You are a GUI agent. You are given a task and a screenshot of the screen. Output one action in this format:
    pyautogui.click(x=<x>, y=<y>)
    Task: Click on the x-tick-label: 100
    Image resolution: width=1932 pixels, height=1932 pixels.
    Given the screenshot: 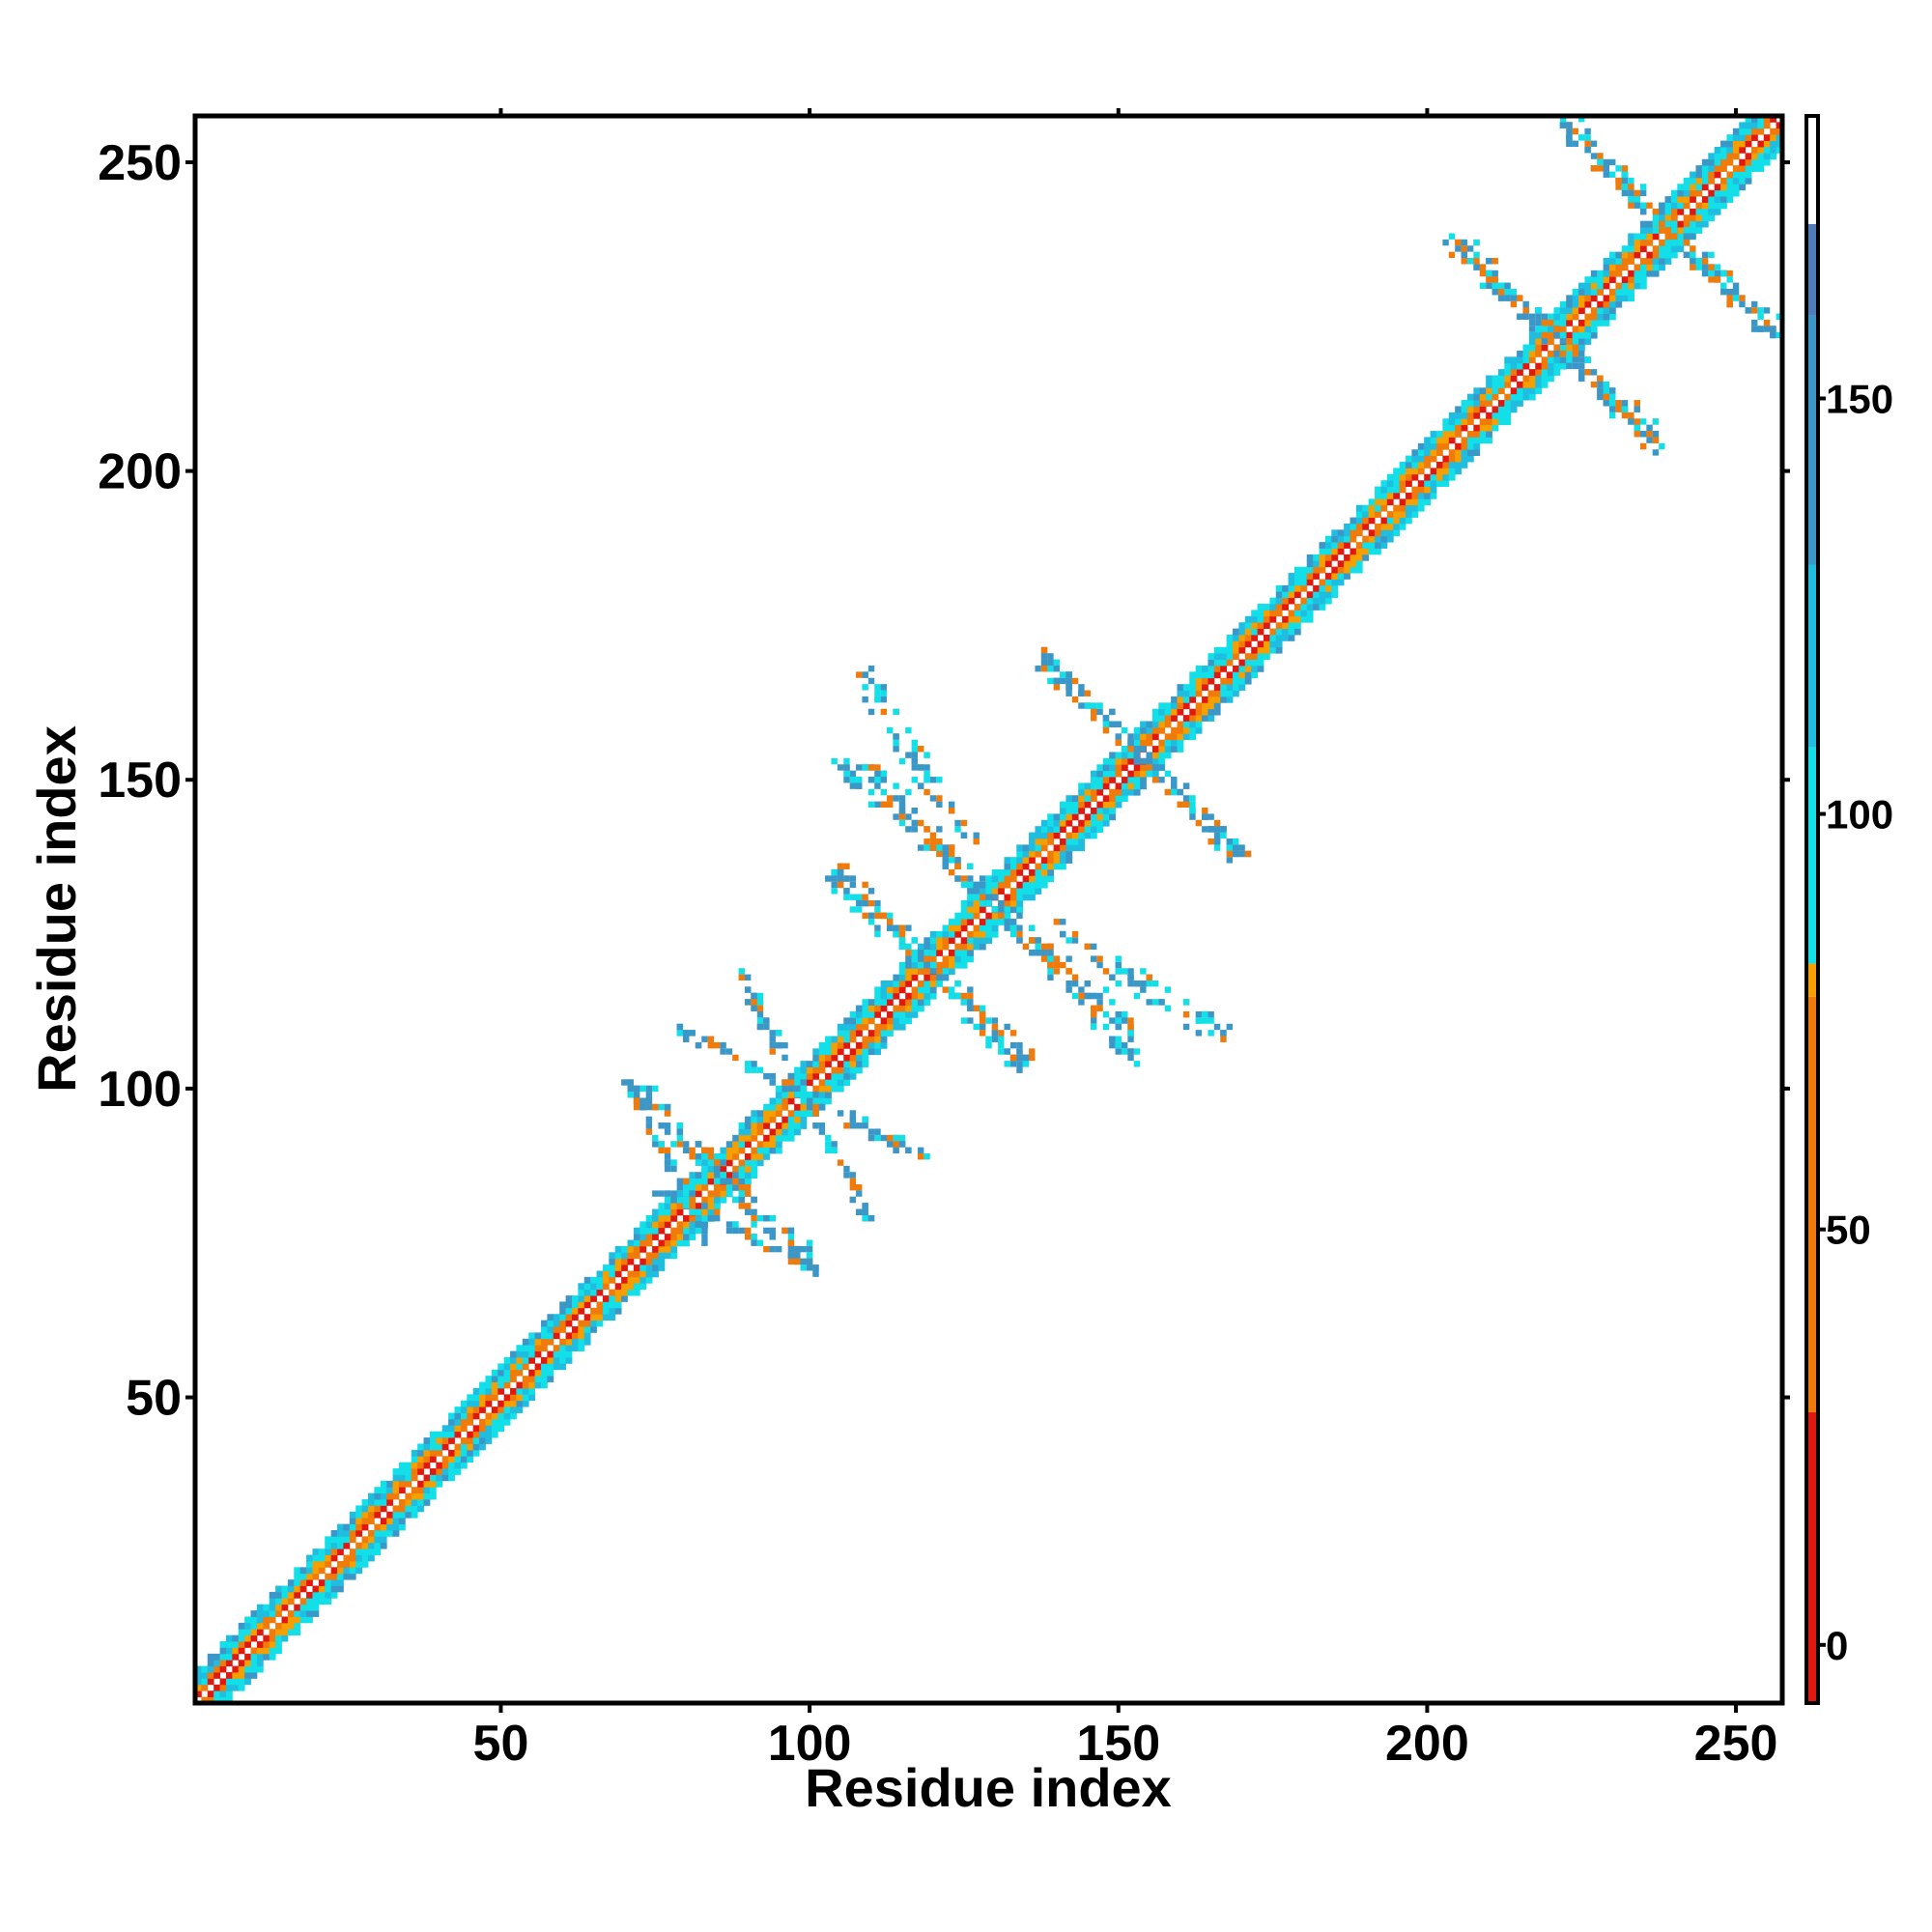 What is the action you would take?
    pyautogui.click(x=810, y=1744)
    